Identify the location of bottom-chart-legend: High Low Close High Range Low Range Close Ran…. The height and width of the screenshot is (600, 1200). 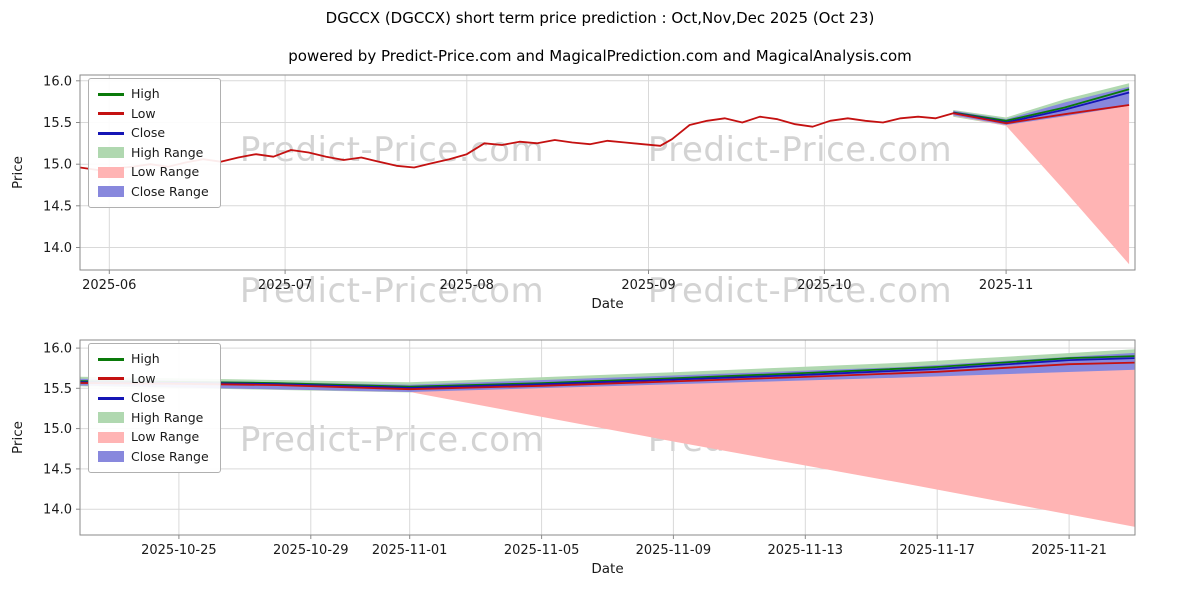
(154, 408).